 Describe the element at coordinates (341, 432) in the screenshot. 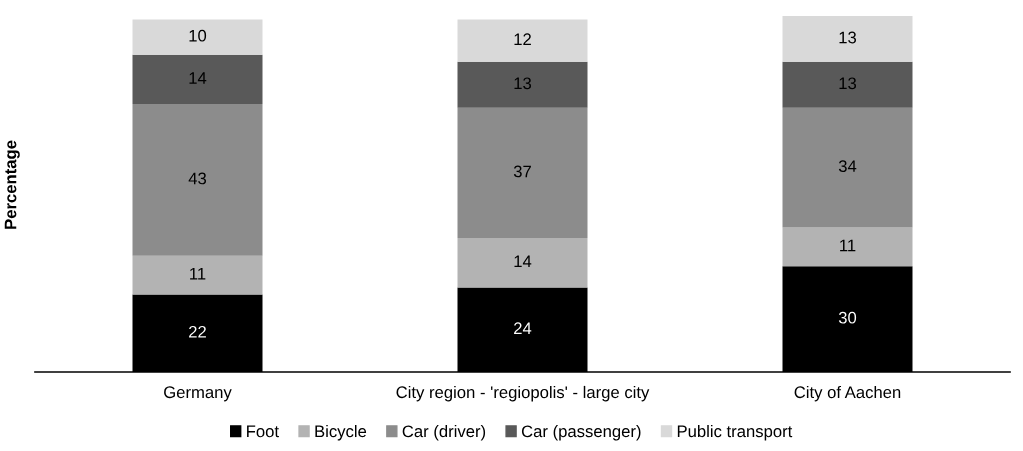

I see `legend-label: Bicycle` at that location.